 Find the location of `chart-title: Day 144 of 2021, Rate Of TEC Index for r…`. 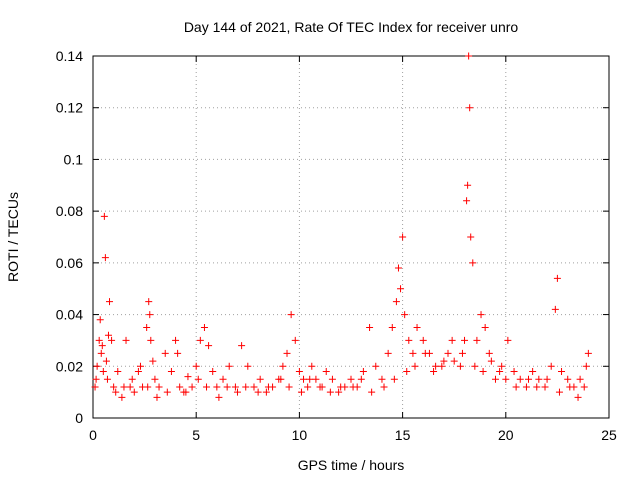

chart-title: Day 144 of 2021, Rate Of TEC Index for r… is located at coordinates (351, 27).